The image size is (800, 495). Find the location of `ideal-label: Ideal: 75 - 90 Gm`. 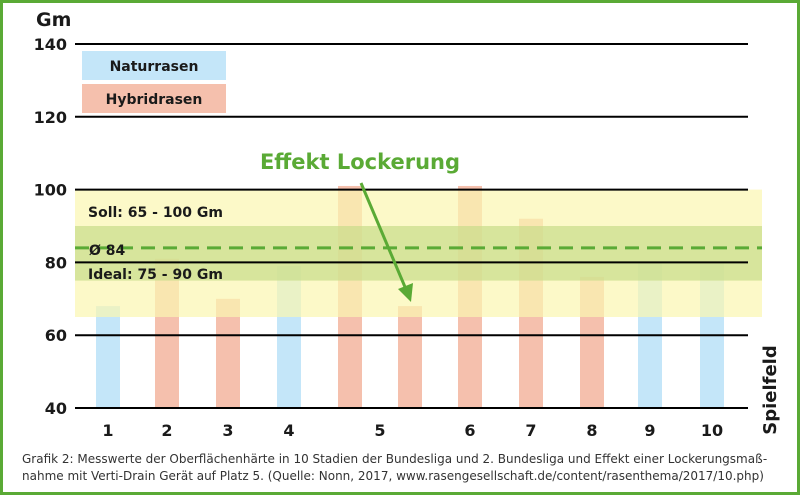

ideal-label: Ideal: 75 - 90 Gm is located at coordinates (155, 275).